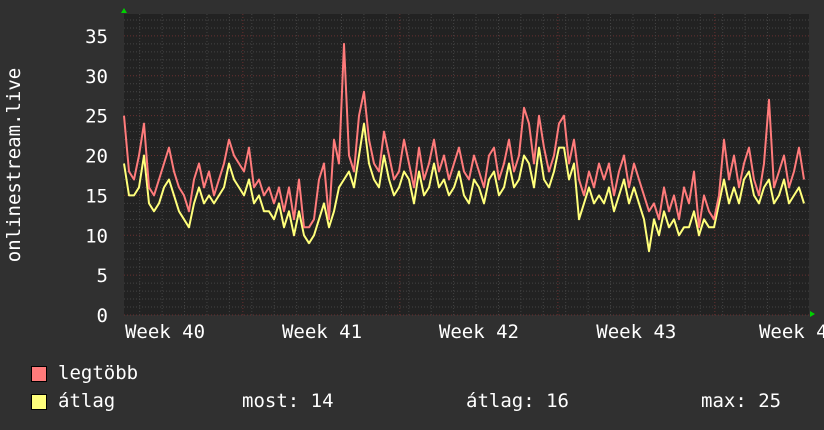 This screenshot has width=824, height=430. Describe the element at coordinates (102, 316) in the screenshot. I see `y-tick-label: 0` at that location.